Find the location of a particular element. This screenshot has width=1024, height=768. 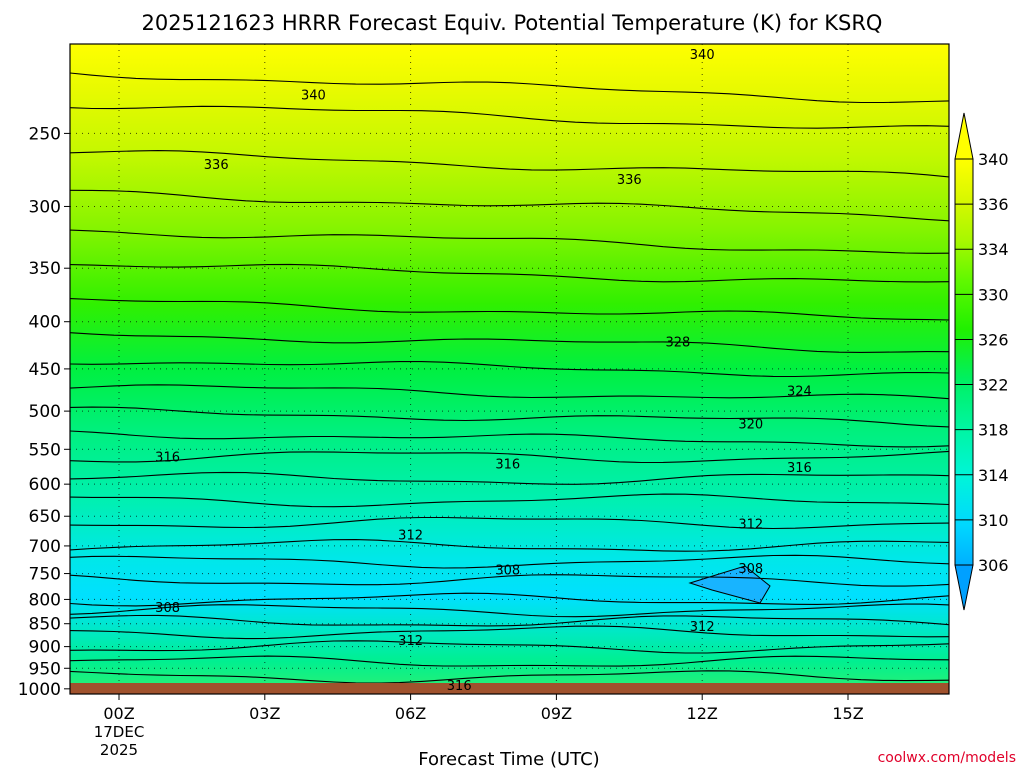

y-tick-label: 850 is located at coordinates (45, 625).